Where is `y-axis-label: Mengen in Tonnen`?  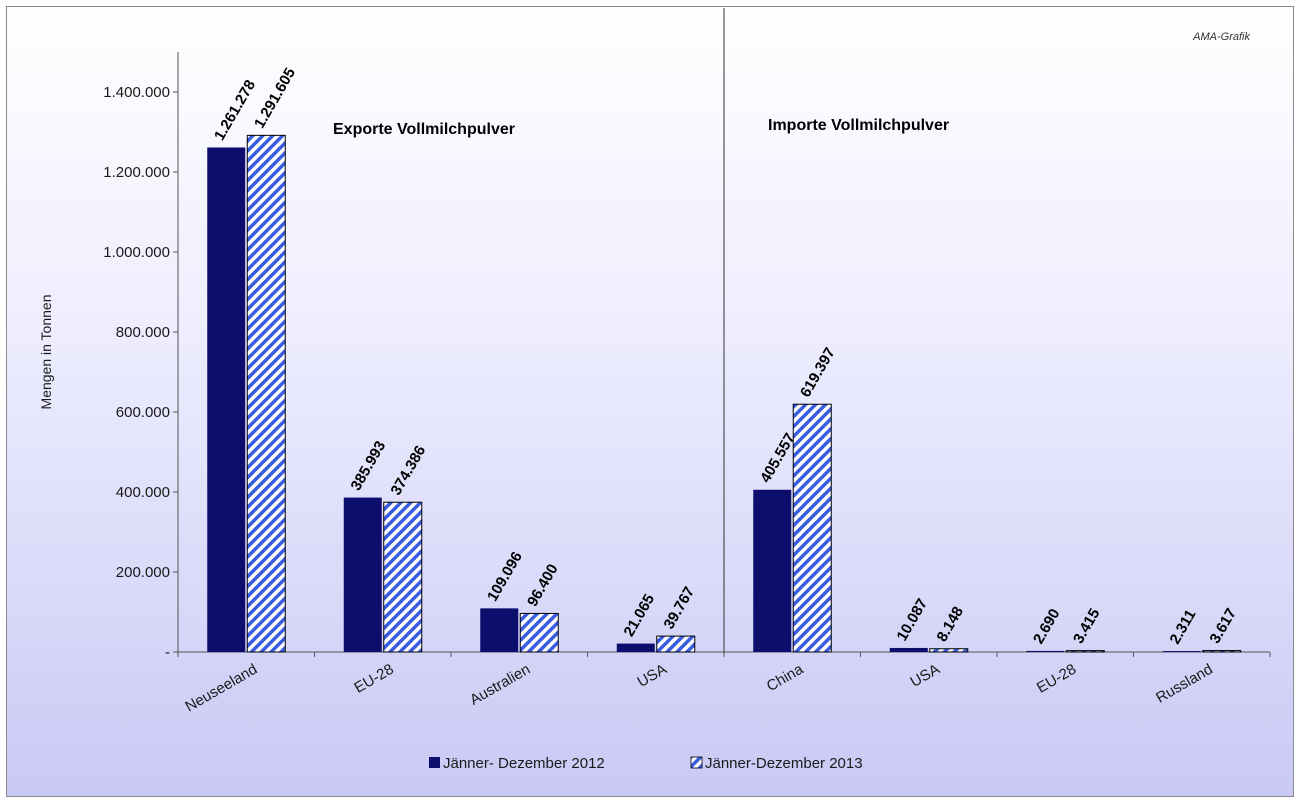
y-axis-label: Mengen in Tonnen is located at coordinates (46, 352).